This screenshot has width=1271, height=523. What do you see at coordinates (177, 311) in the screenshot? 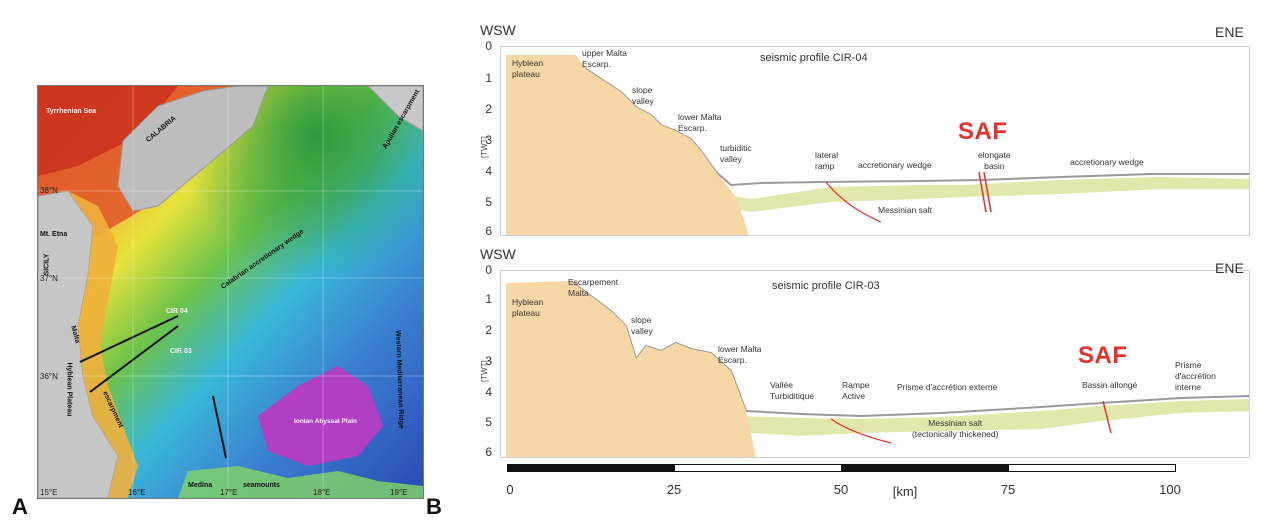
I see `map-label-cir04: CIR 04` at bounding box center [177, 311].